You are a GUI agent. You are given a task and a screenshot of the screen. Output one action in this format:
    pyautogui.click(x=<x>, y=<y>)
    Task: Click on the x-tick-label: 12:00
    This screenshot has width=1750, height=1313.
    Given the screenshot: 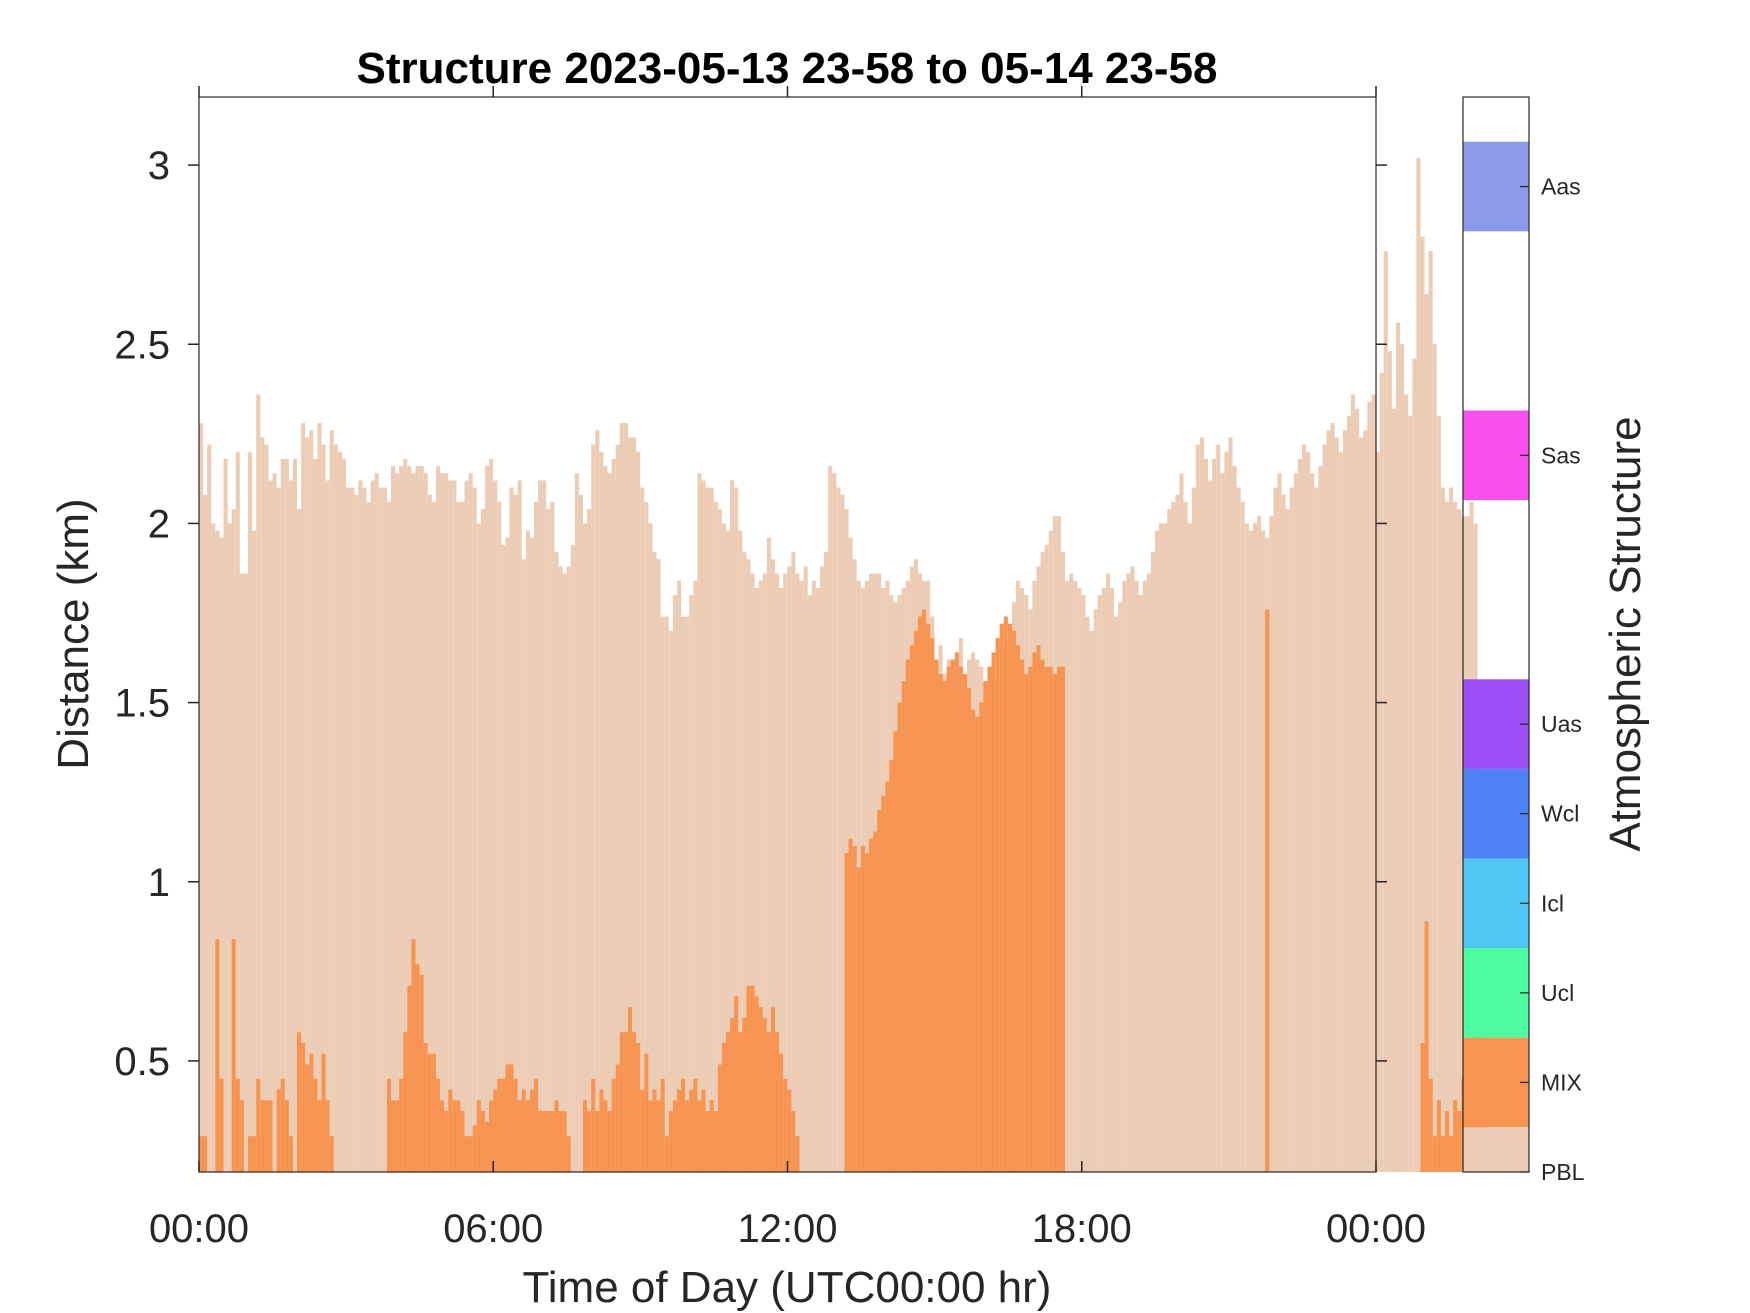 What is the action you would take?
    pyautogui.click(x=787, y=1229)
    